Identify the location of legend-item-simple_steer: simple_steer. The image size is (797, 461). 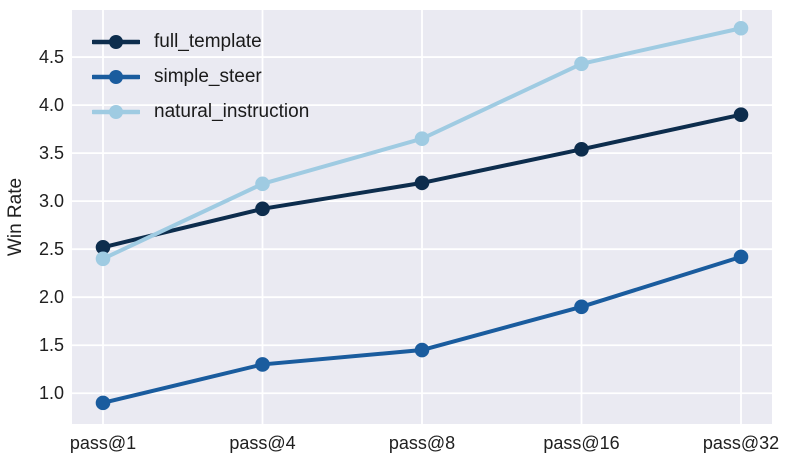
(200, 77).